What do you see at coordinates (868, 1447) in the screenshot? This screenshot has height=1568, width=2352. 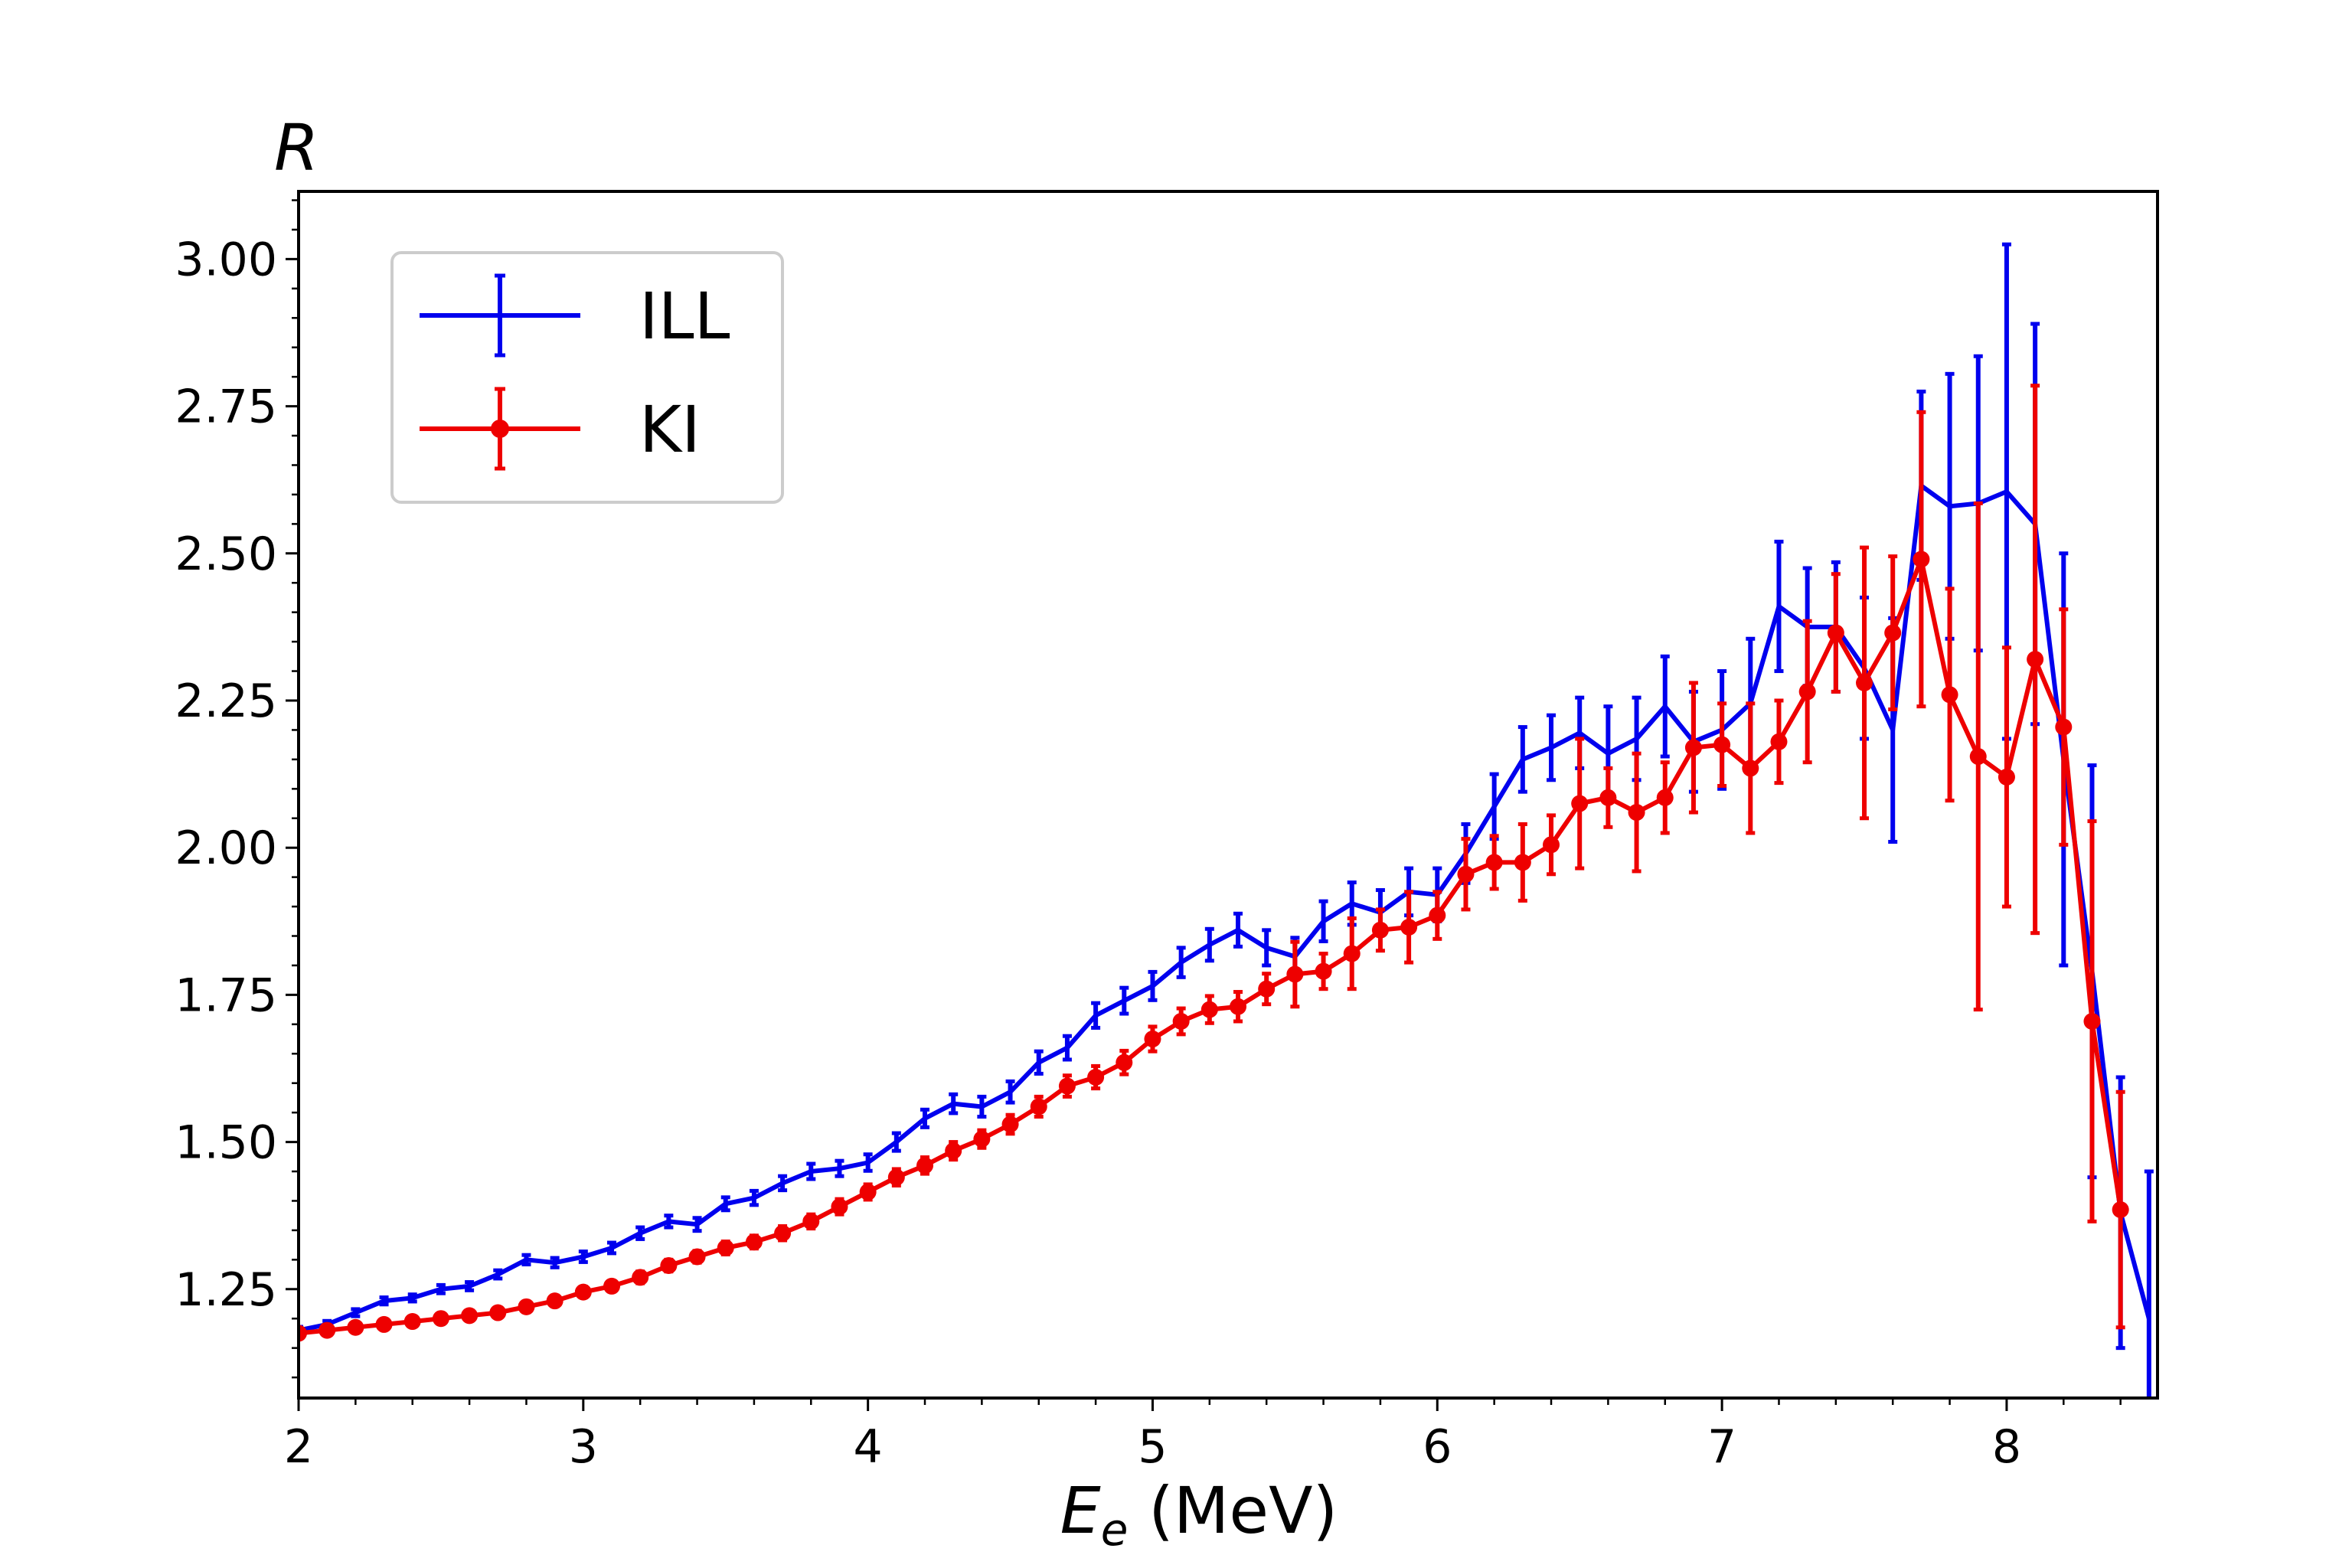 I see `x-tick-label: 4` at bounding box center [868, 1447].